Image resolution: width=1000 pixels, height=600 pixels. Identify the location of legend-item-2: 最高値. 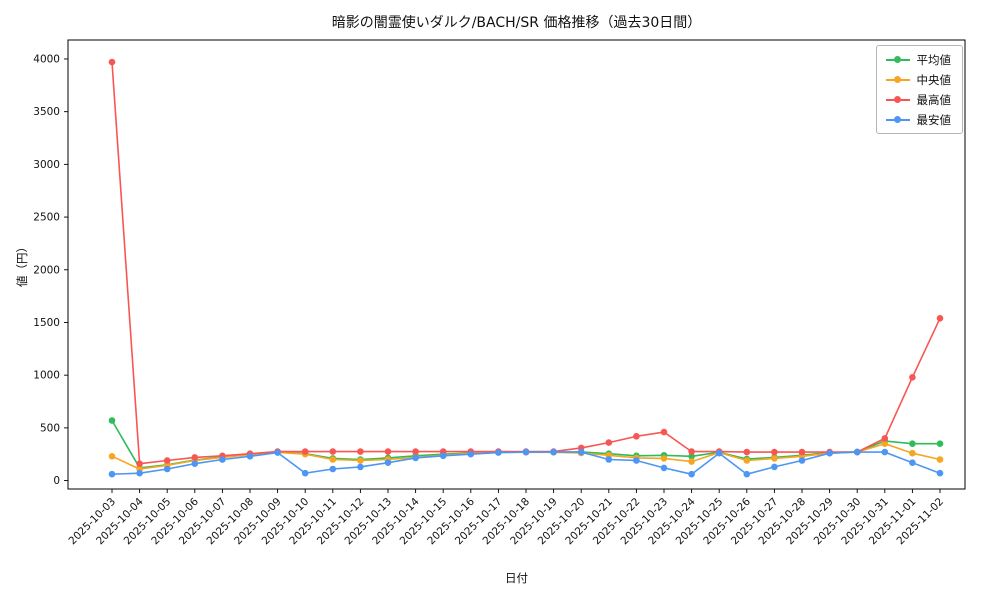
(918, 99).